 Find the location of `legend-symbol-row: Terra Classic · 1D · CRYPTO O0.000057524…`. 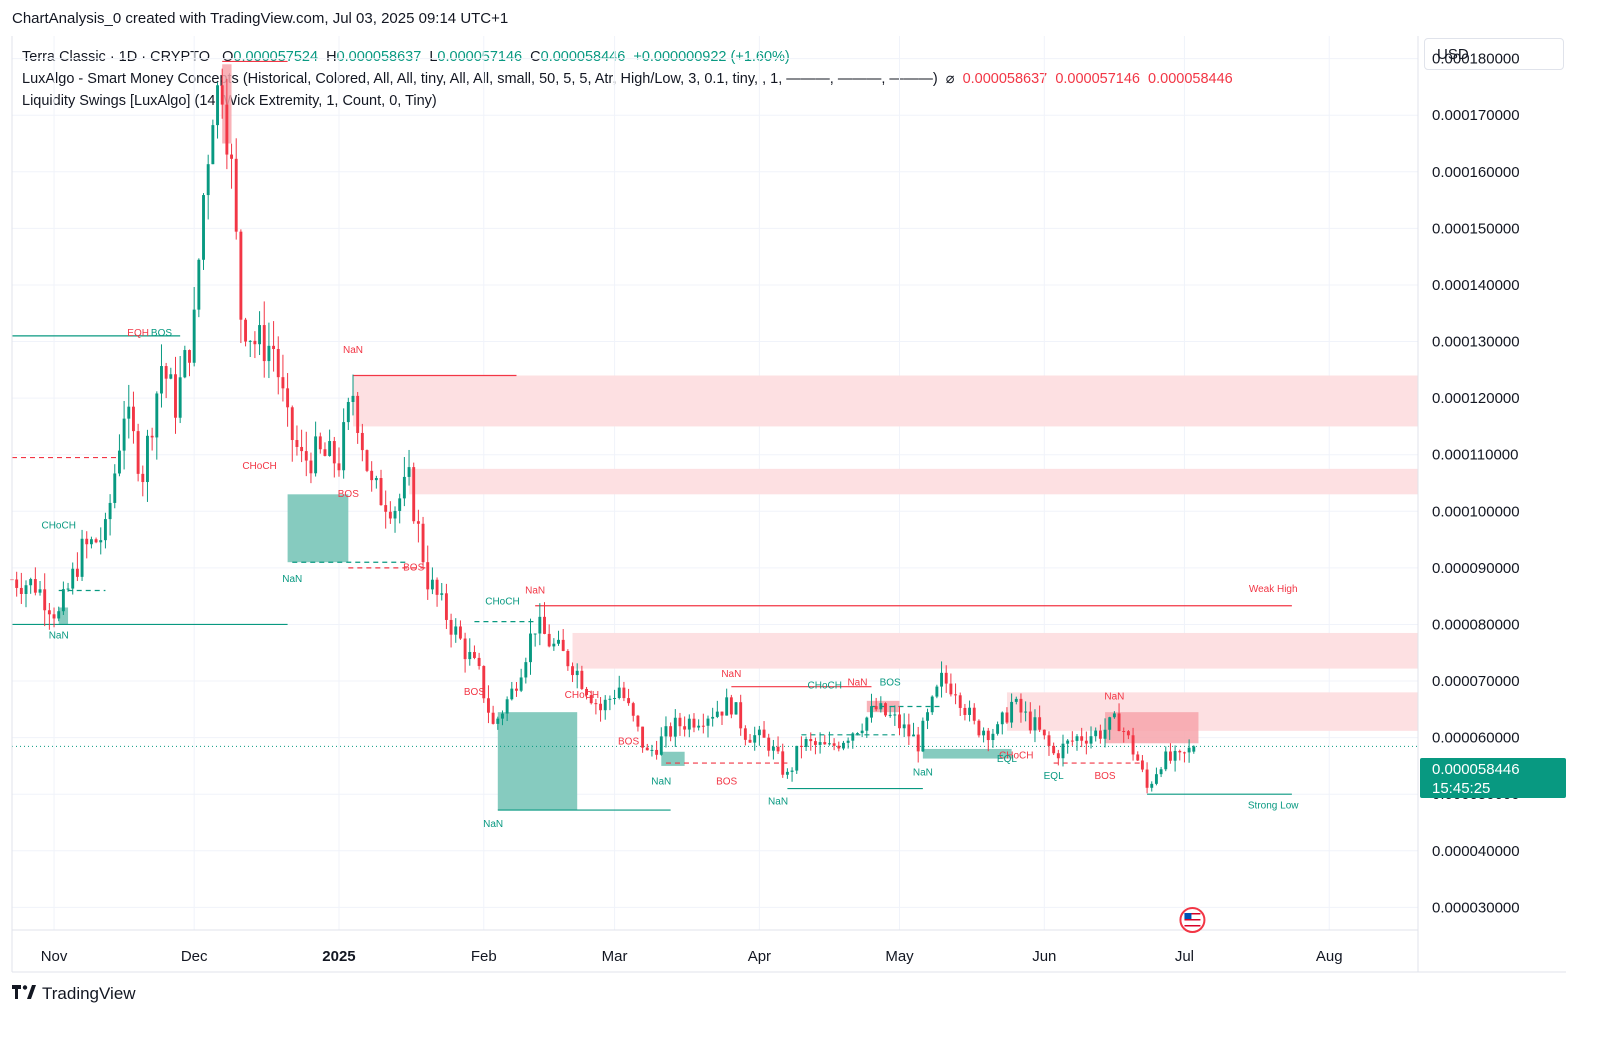

legend-symbol-row: Terra Classic · 1D · CRYPTO O0.000057524… is located at coordinates (627, 57).